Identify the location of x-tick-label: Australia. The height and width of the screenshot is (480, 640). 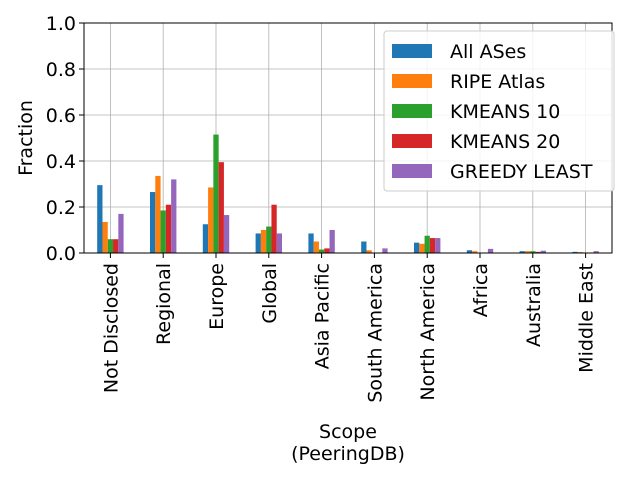
(534, 305).